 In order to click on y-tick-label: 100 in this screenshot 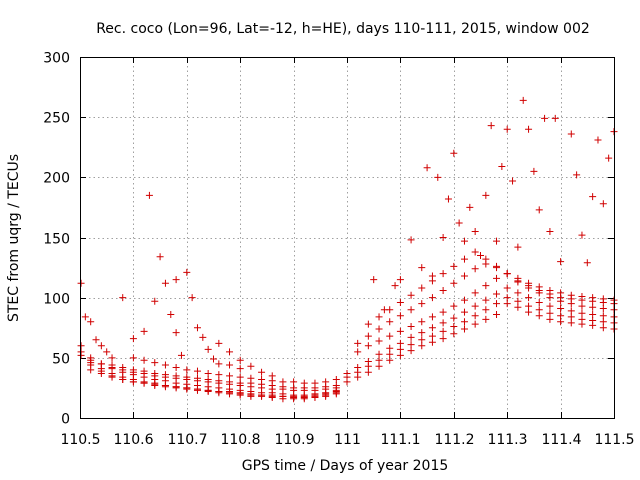, I will do `click(56, 300)`.